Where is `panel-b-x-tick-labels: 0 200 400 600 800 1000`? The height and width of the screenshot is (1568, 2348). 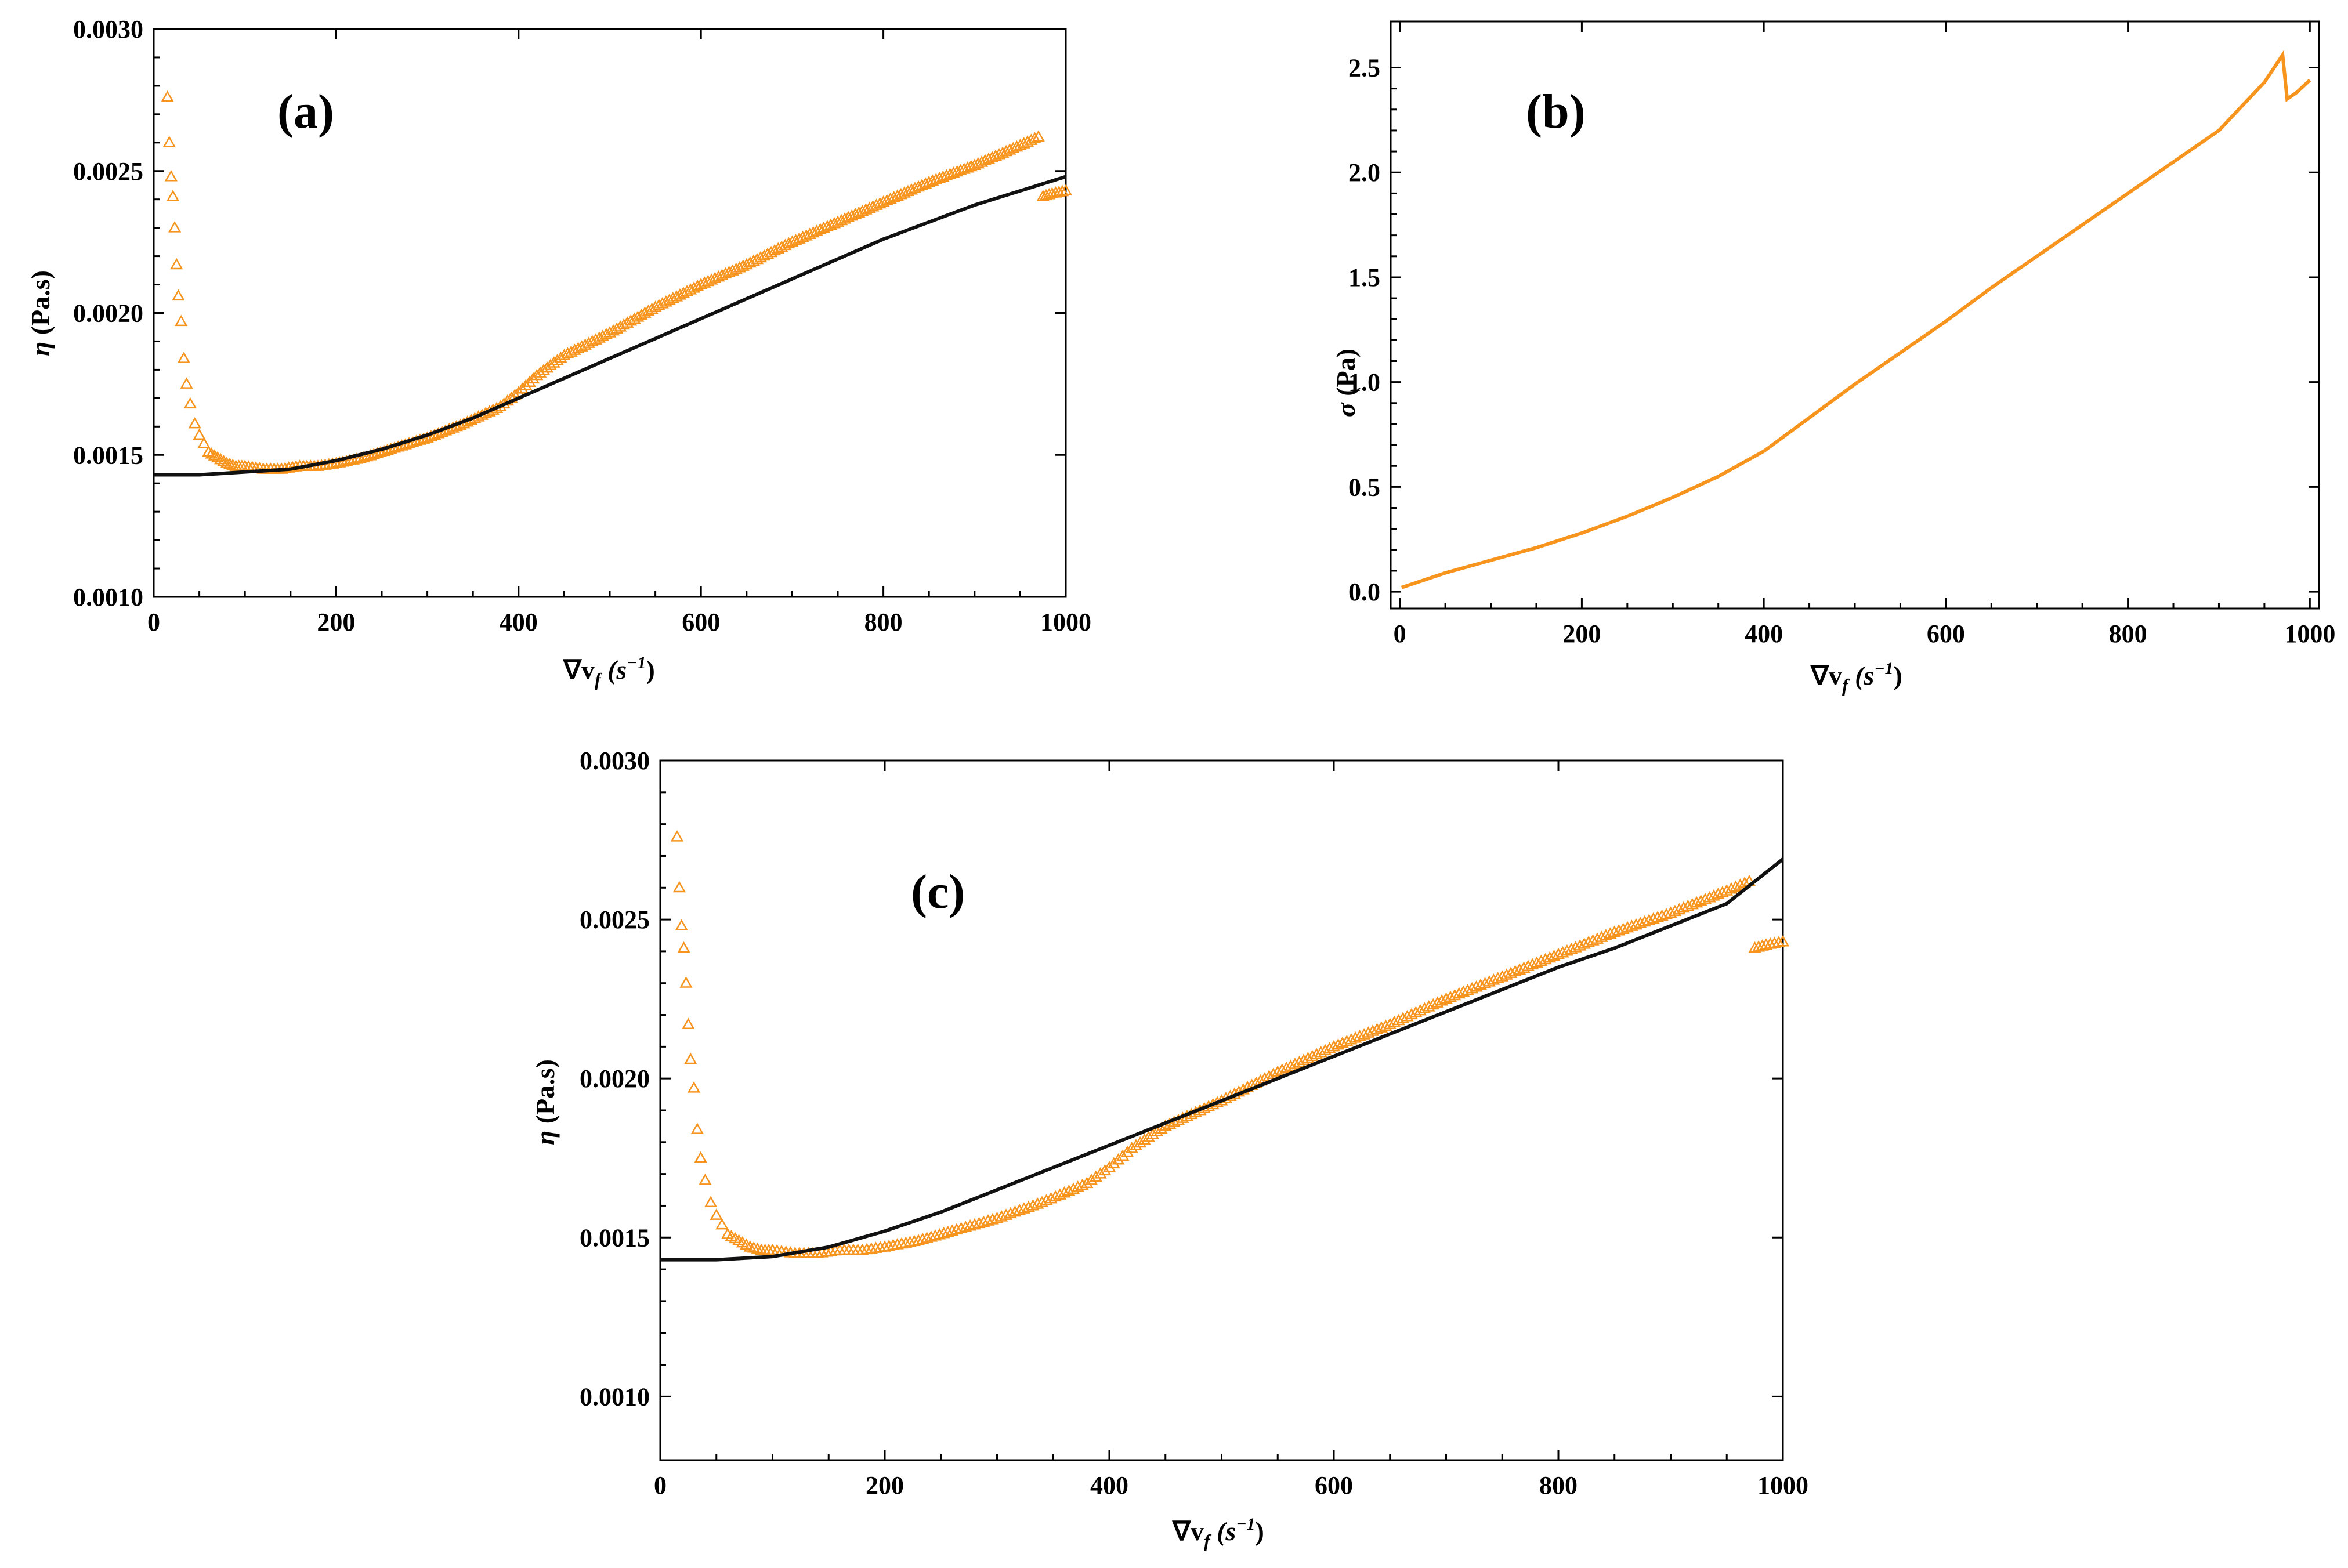
panel-b-x-tick-labels: 0 200 400 600 800 1000 is located at coordinates (1865, 634).